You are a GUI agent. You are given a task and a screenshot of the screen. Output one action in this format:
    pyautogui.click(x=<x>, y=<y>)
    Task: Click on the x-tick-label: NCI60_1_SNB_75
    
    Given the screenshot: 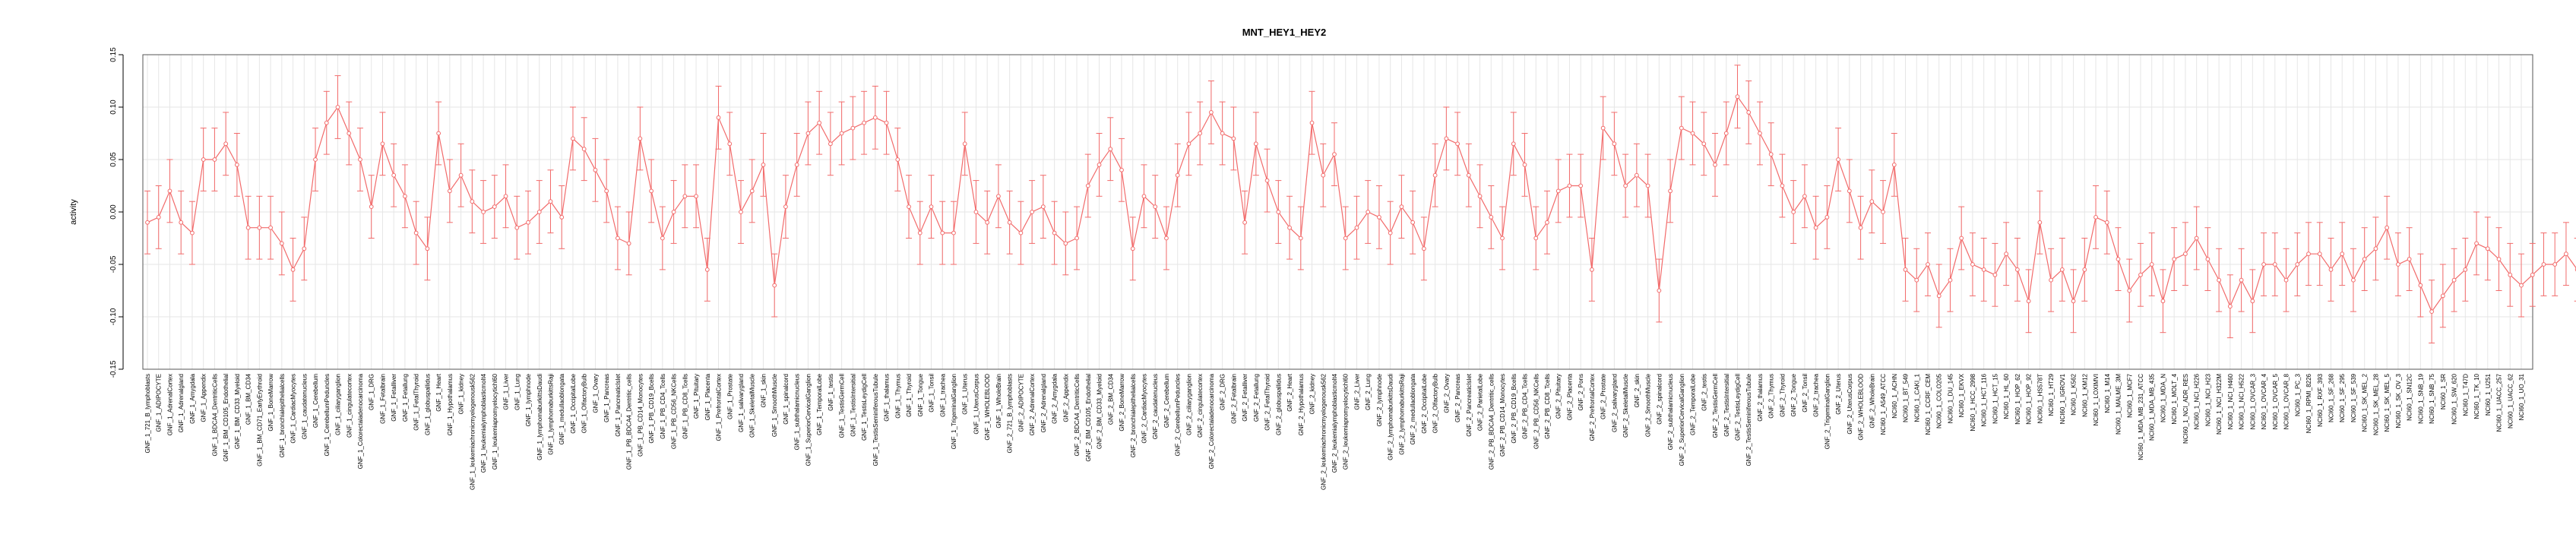 What is the action you would take?
    pyautogui.click(x=2432, y=398)
    